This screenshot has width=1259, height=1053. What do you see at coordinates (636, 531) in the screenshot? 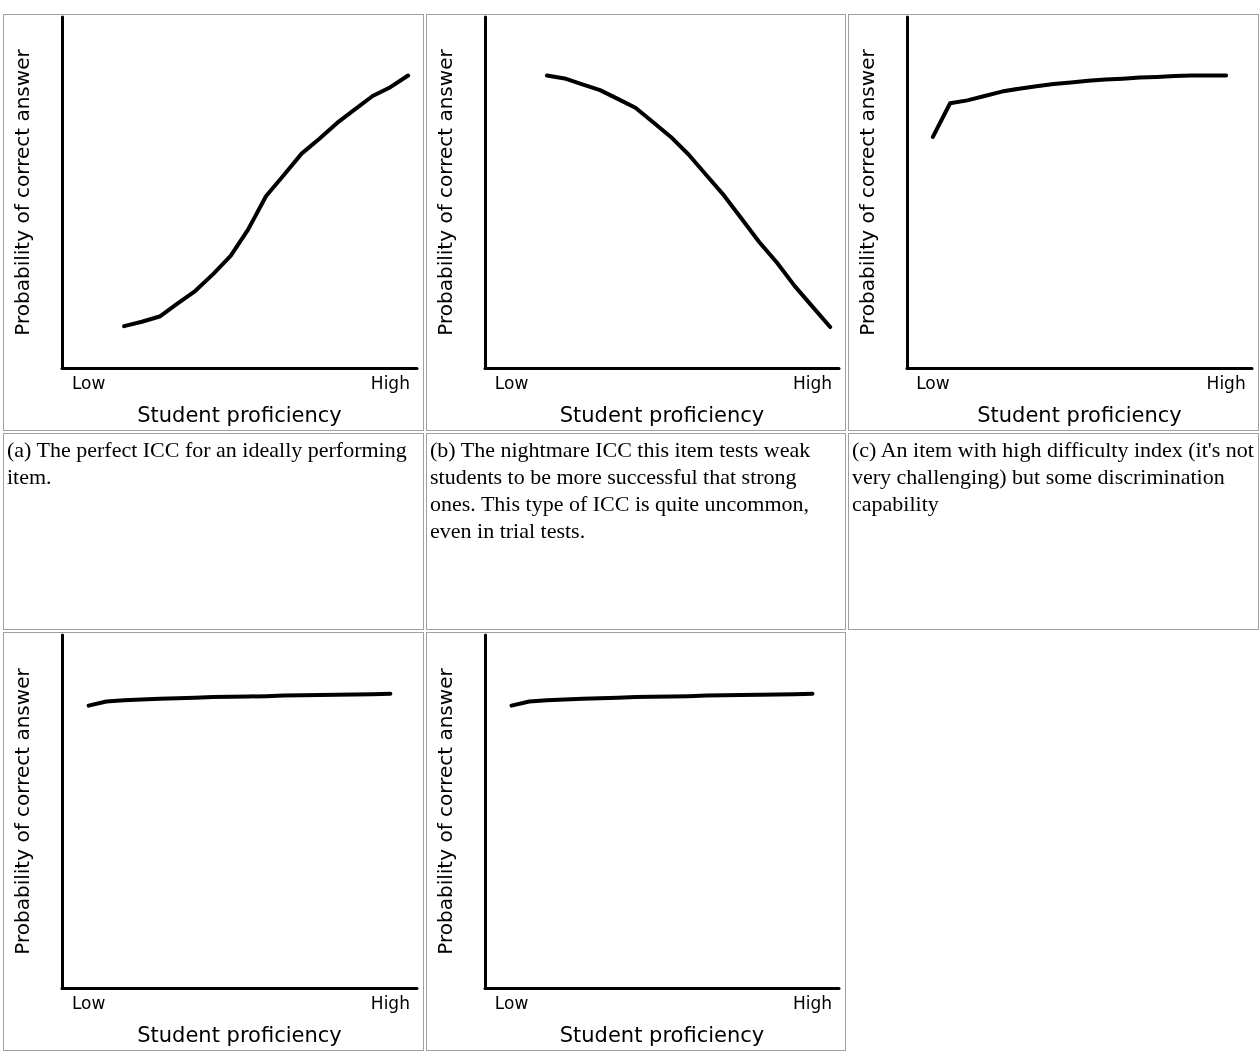
I see `text: (b) The nightmare ICC this item tests weak students to be more successful that strong ones. This type of ICC is quite uncommon, even in trial tests.` at bounding box center [636, 531].